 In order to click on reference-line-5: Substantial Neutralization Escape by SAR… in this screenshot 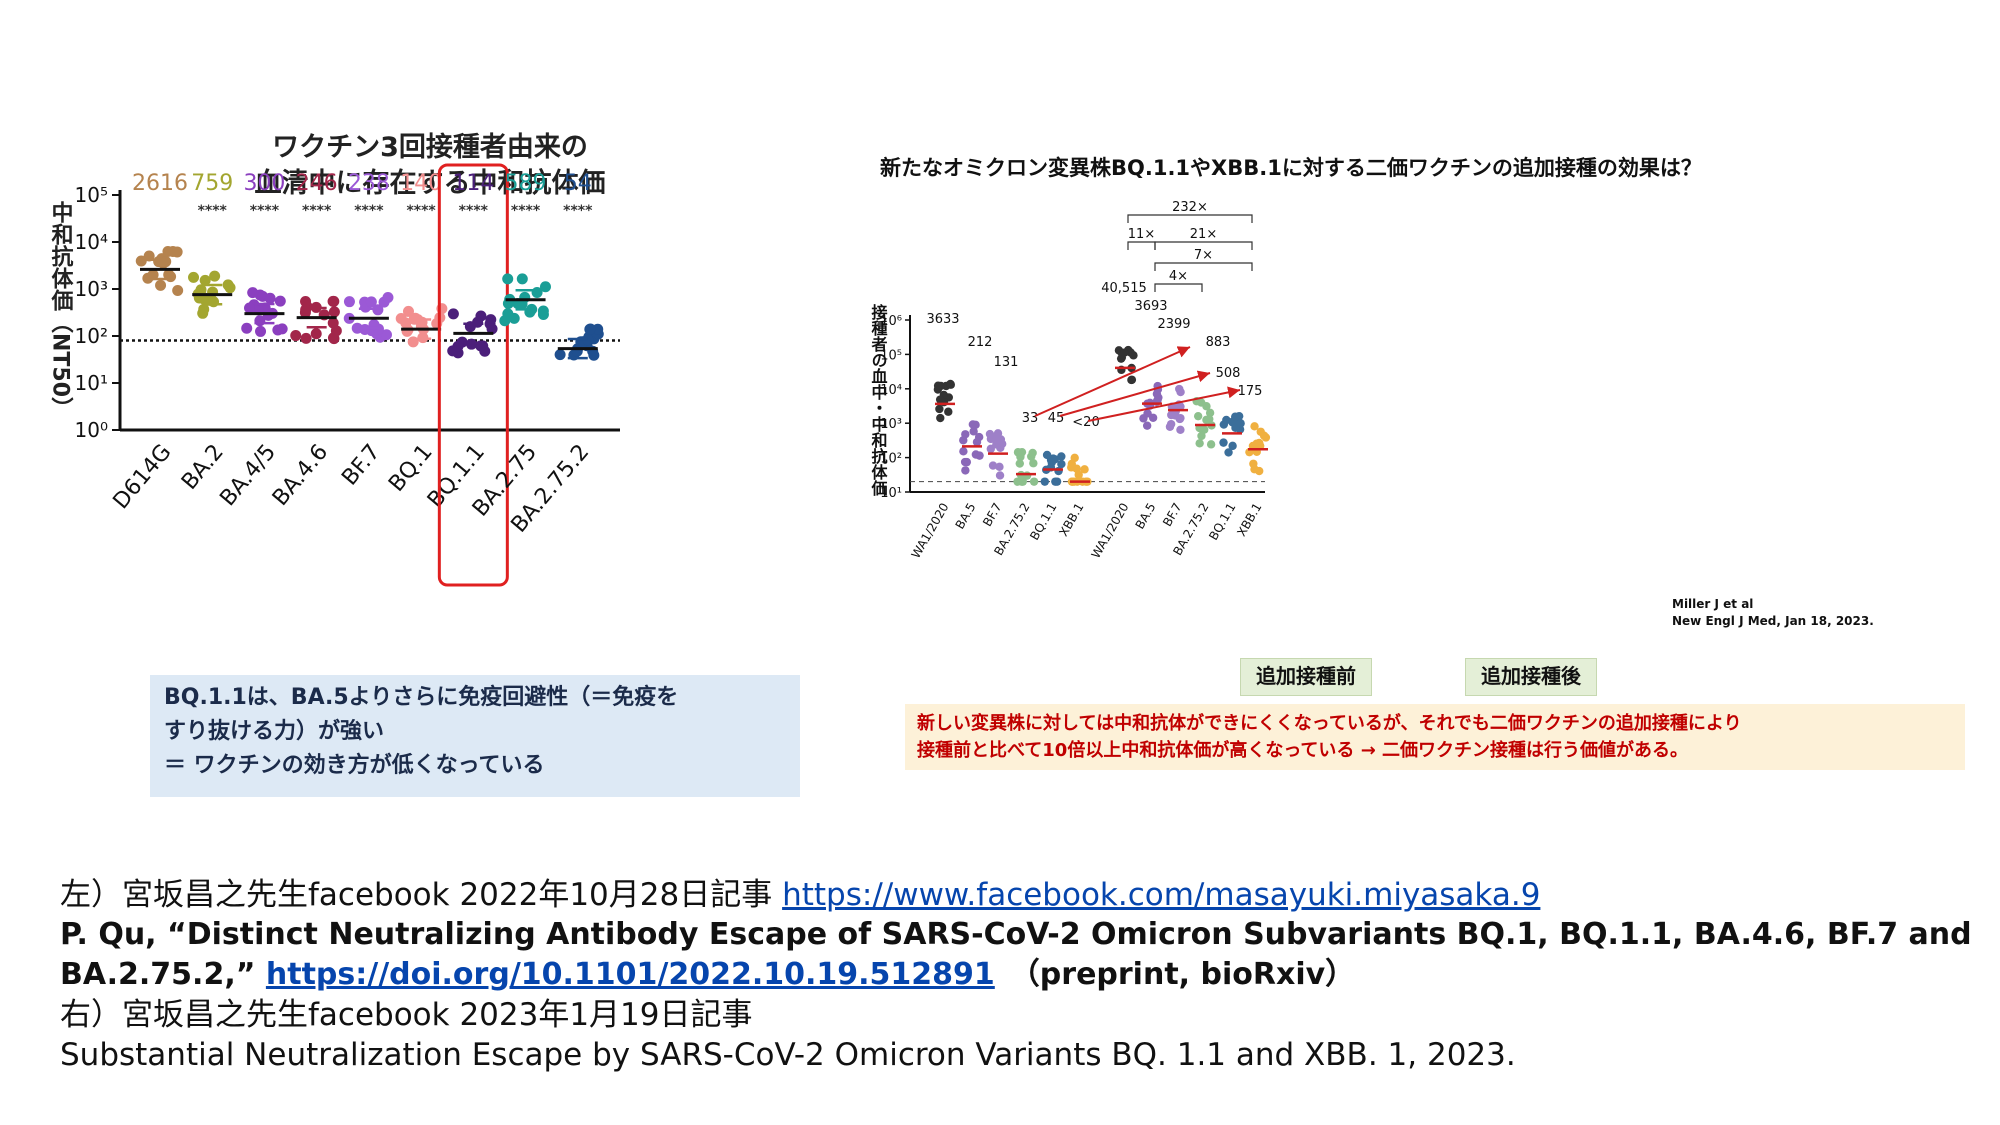, I will do `click(788, 1055)`.